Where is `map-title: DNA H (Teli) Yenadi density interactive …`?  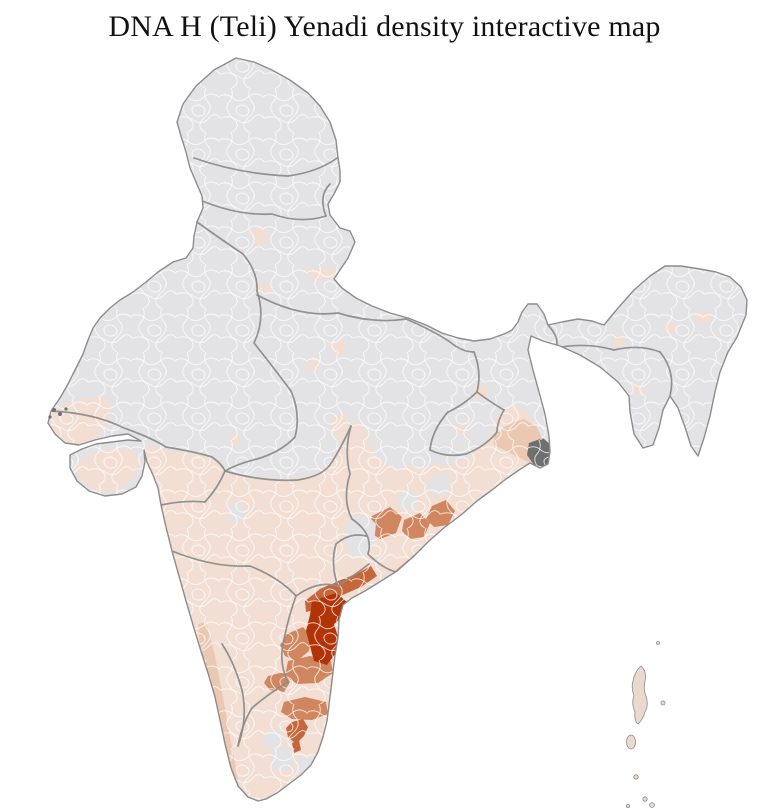
map-title: DNA H (Teli) Yenadi density interactive … is located at coordinates (384, 26).